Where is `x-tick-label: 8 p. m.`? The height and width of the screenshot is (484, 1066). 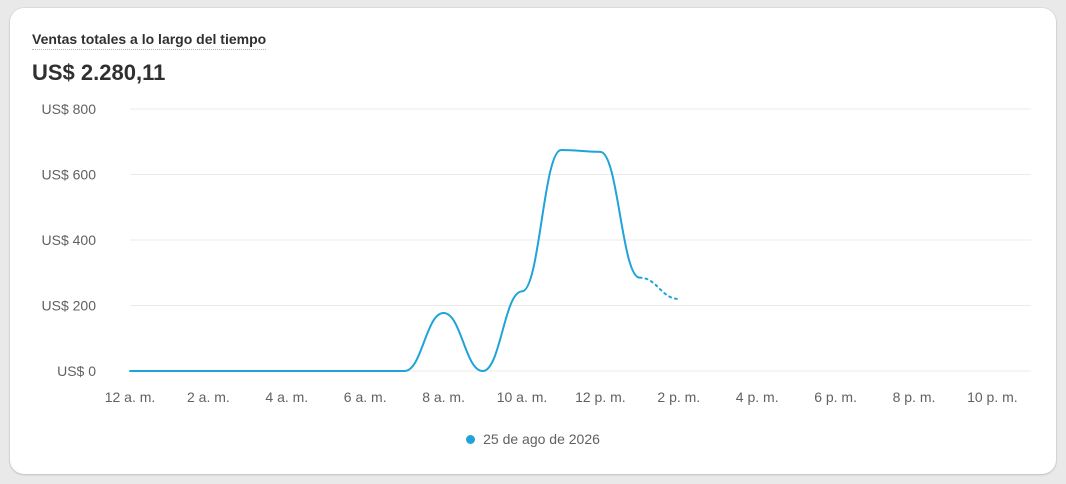
x-tick-label: 8 p. m. is located at coordinates (914, 397).